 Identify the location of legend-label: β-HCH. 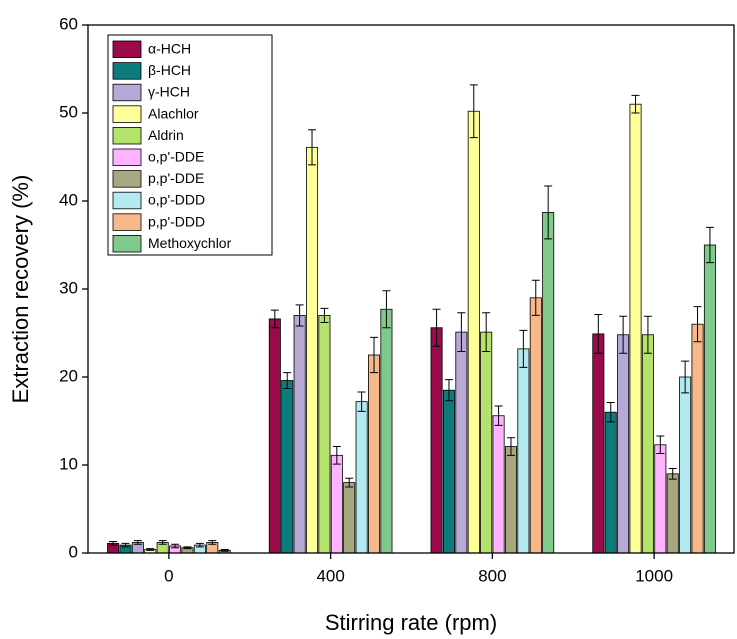
(169, 70).